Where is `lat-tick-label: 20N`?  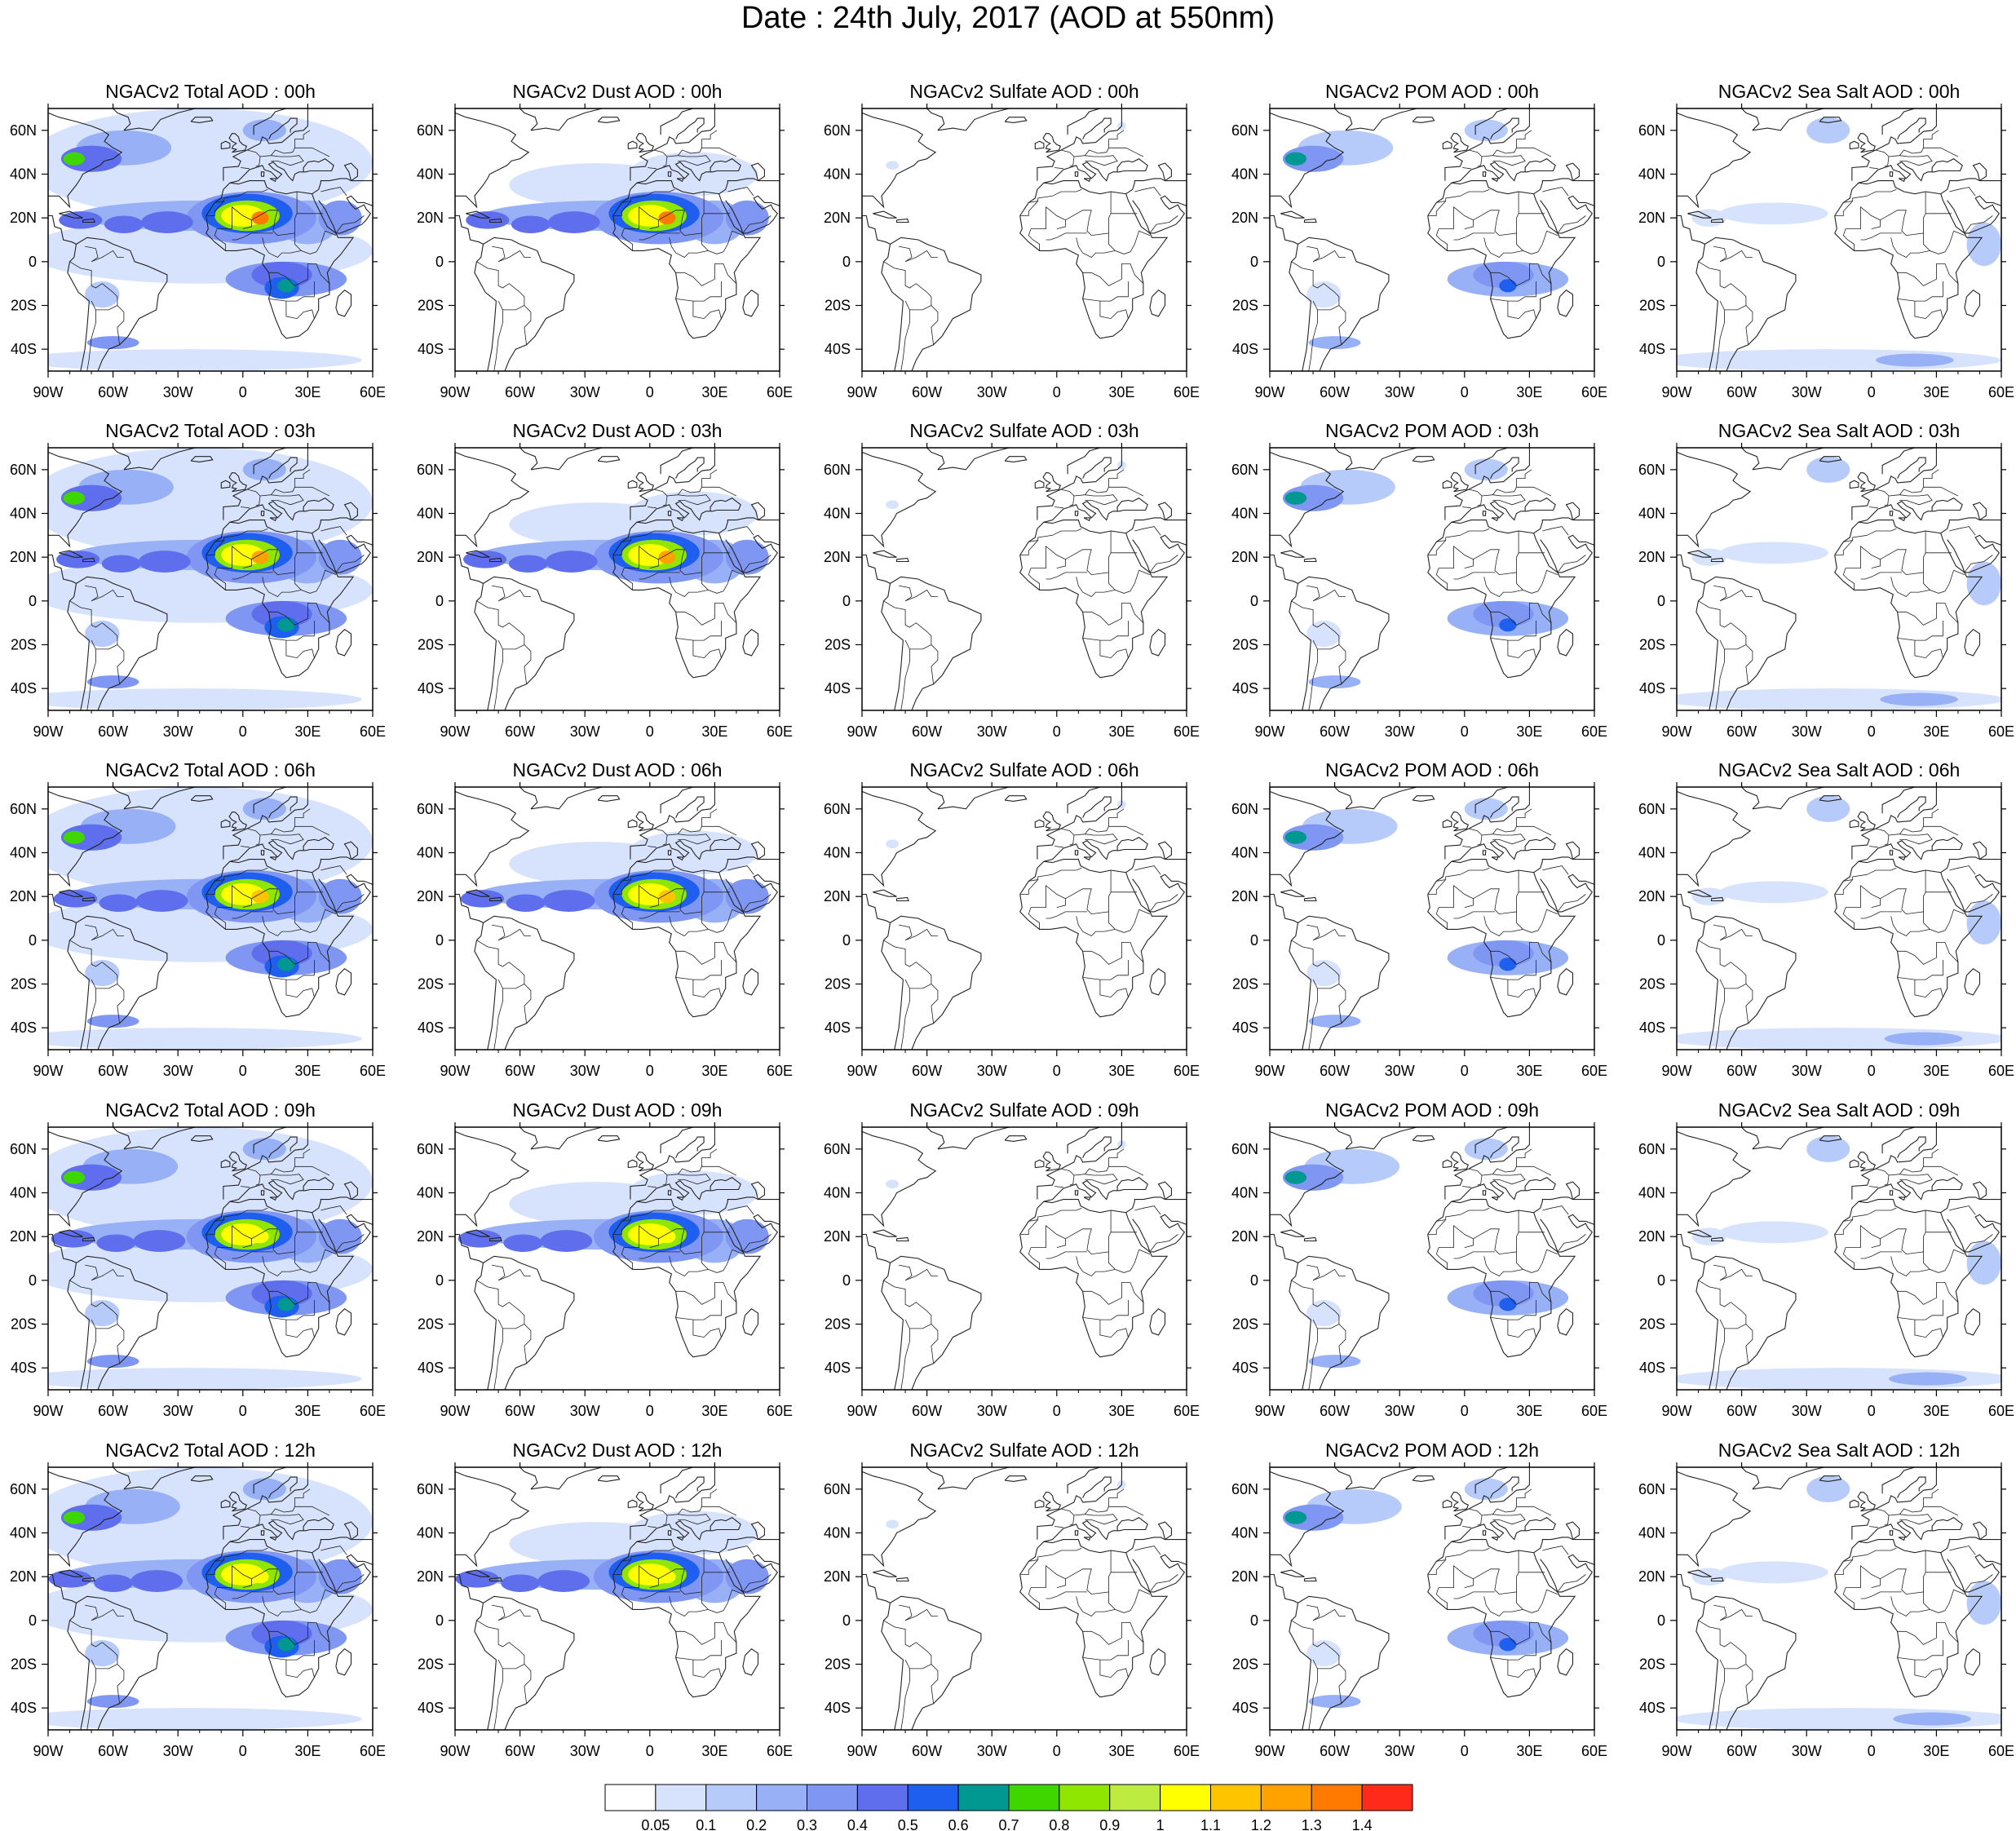
lat-tick-label: 20N is located at coordinates (1651, 896).